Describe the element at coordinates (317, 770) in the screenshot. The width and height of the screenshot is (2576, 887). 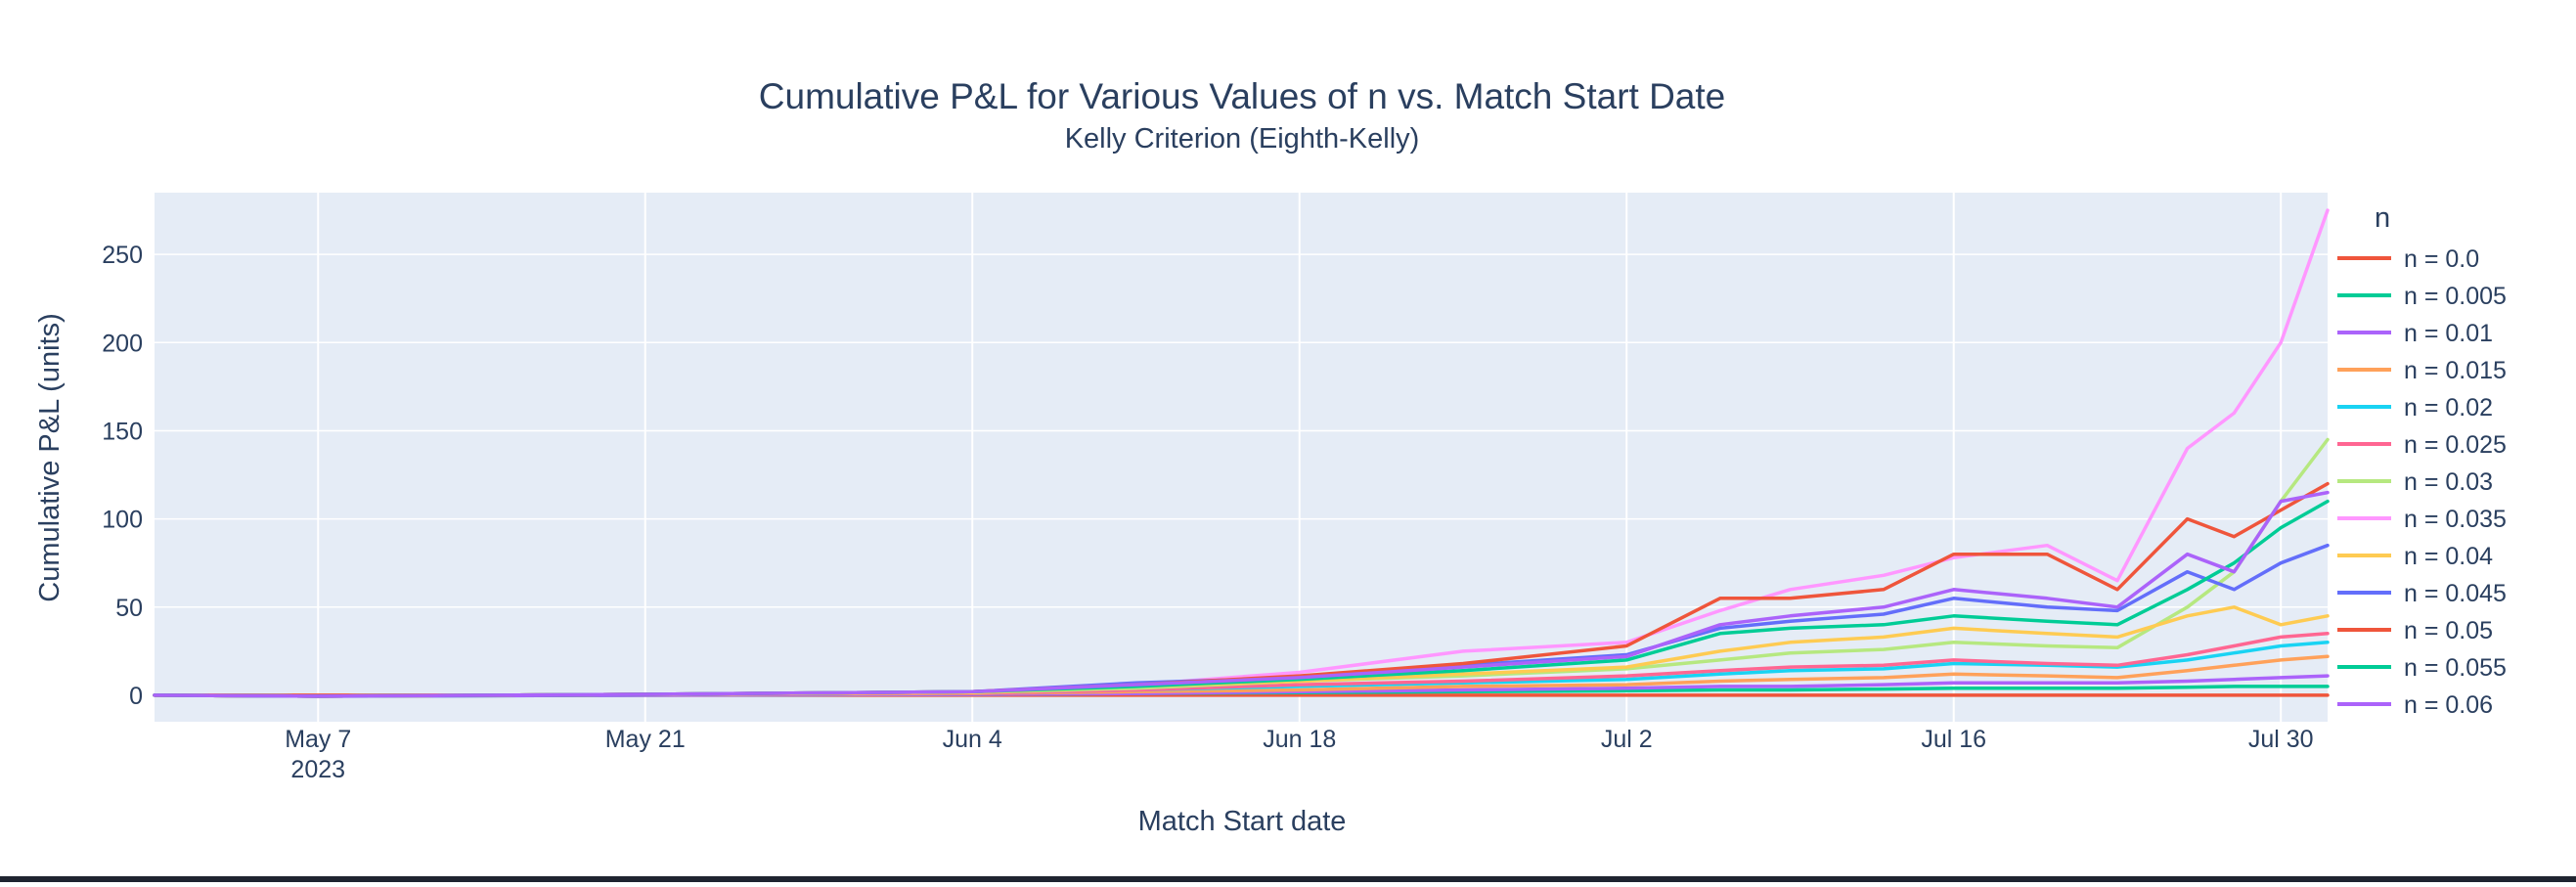
I see `x-tick-sublabel: 2023` at that location.